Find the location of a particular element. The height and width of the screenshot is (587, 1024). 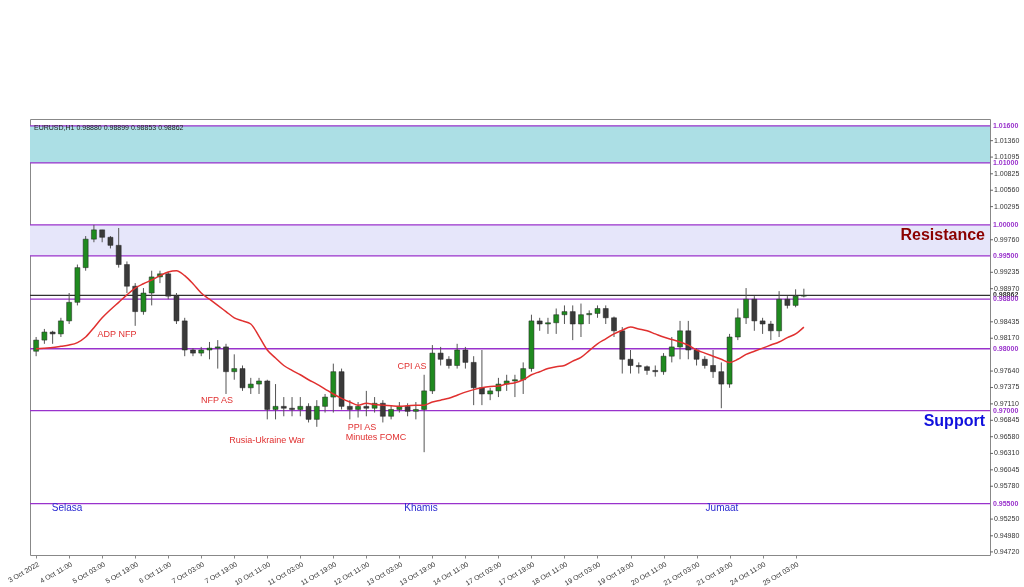

text: Resistance is located at coordinates (943, 234).